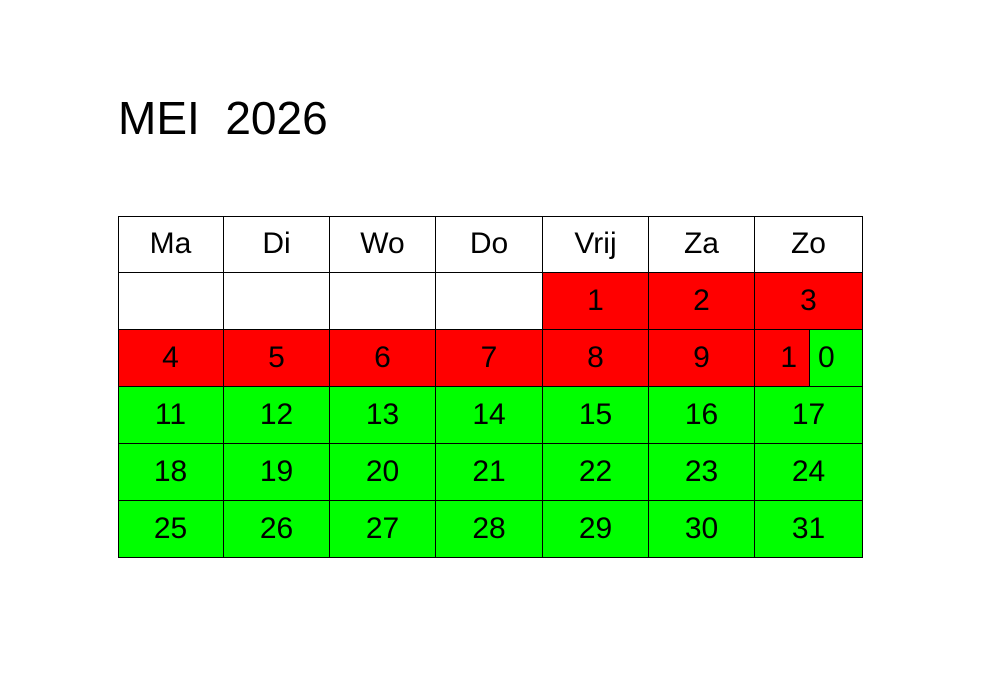  I want to click on day-cell: 27, so click(383, 529).